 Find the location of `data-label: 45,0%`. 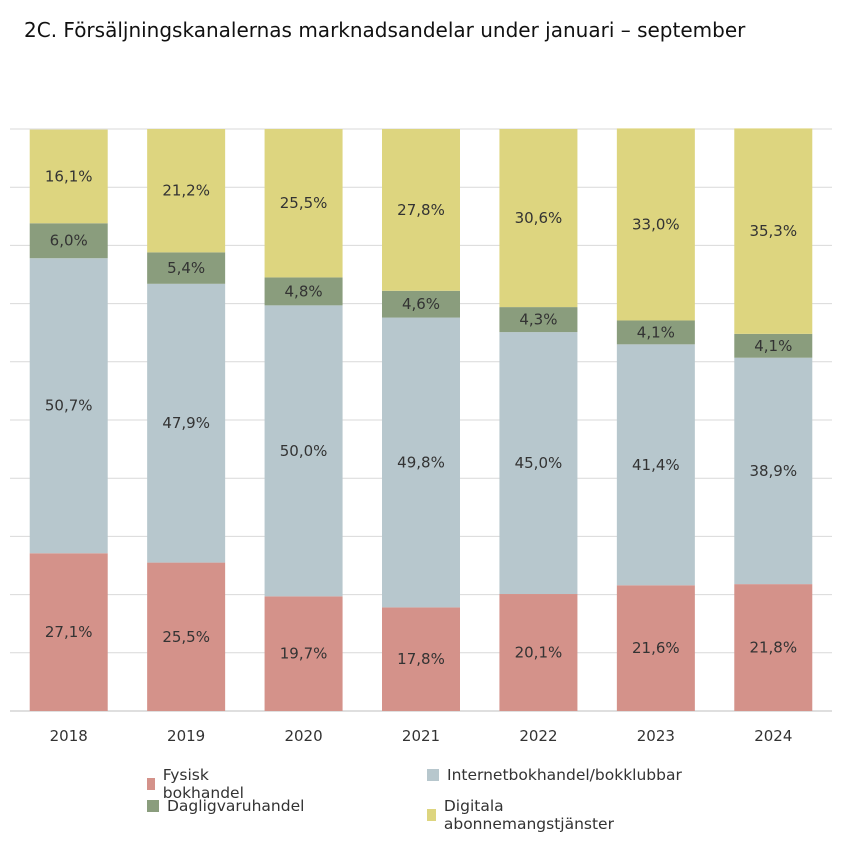

data-label: 45,0% is located at coordinates (539, 463).